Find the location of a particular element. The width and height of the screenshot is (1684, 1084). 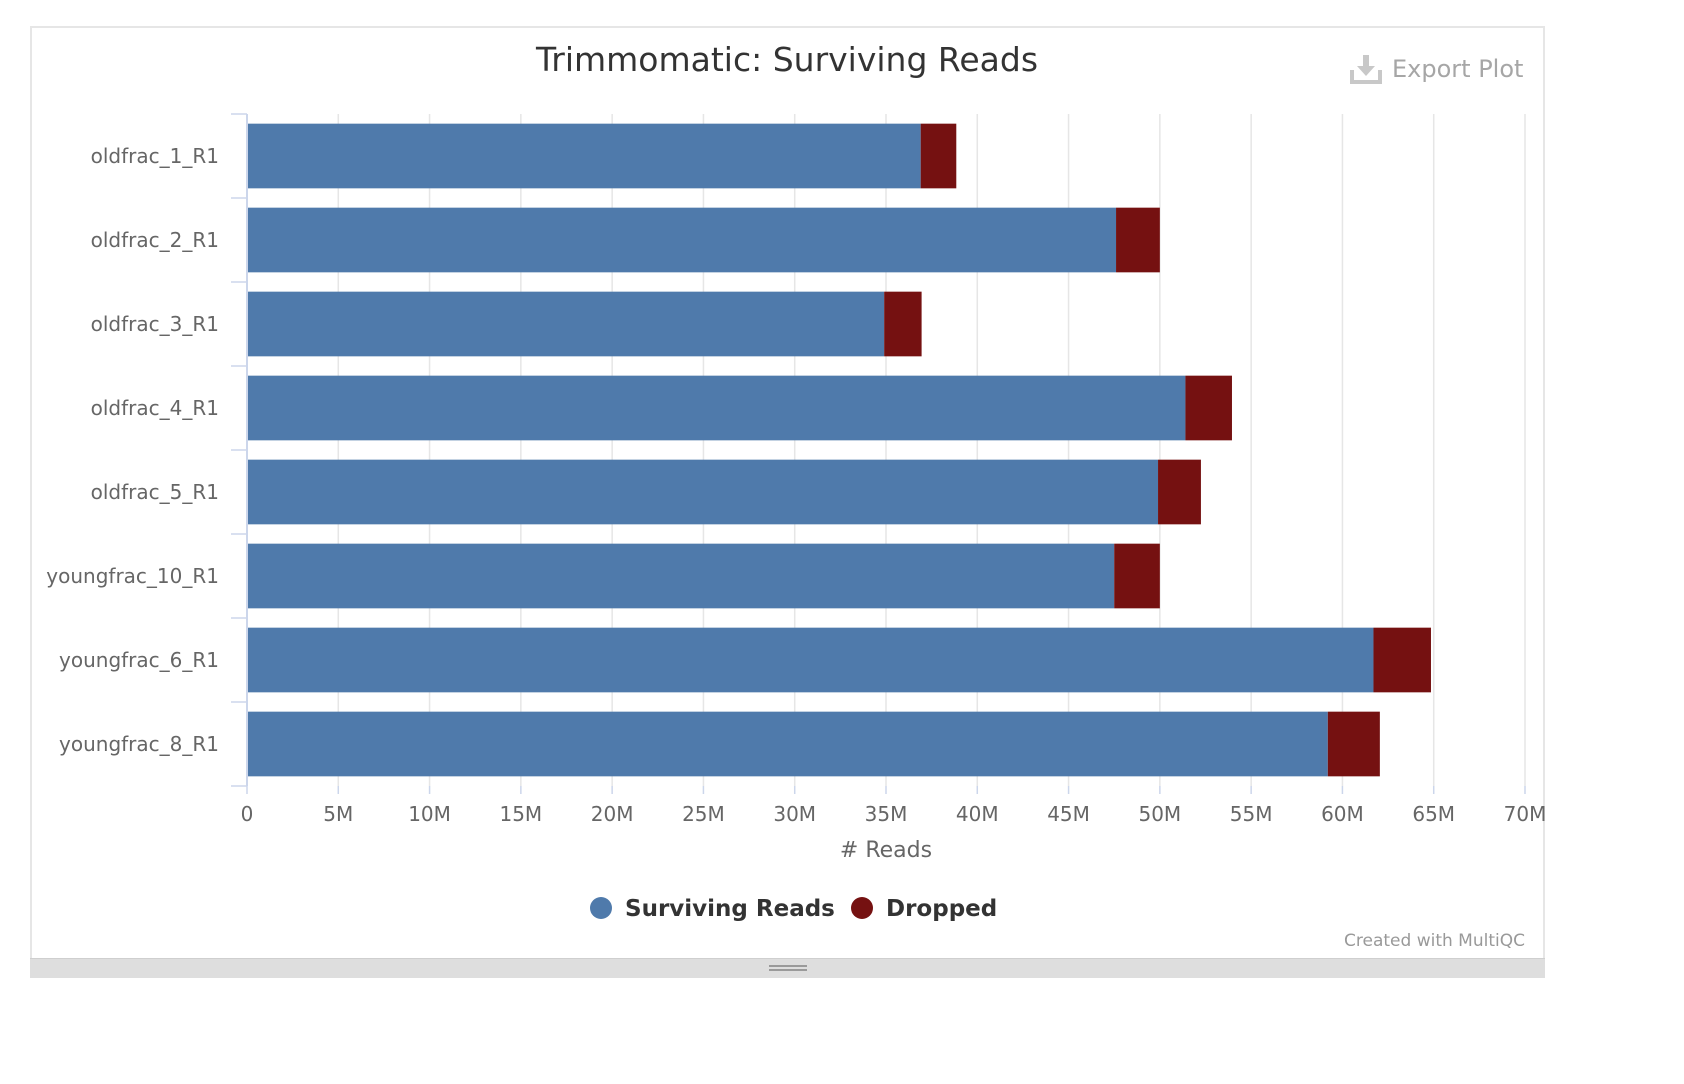

x-tick-label: 35M is located at coordinates (886, 814).